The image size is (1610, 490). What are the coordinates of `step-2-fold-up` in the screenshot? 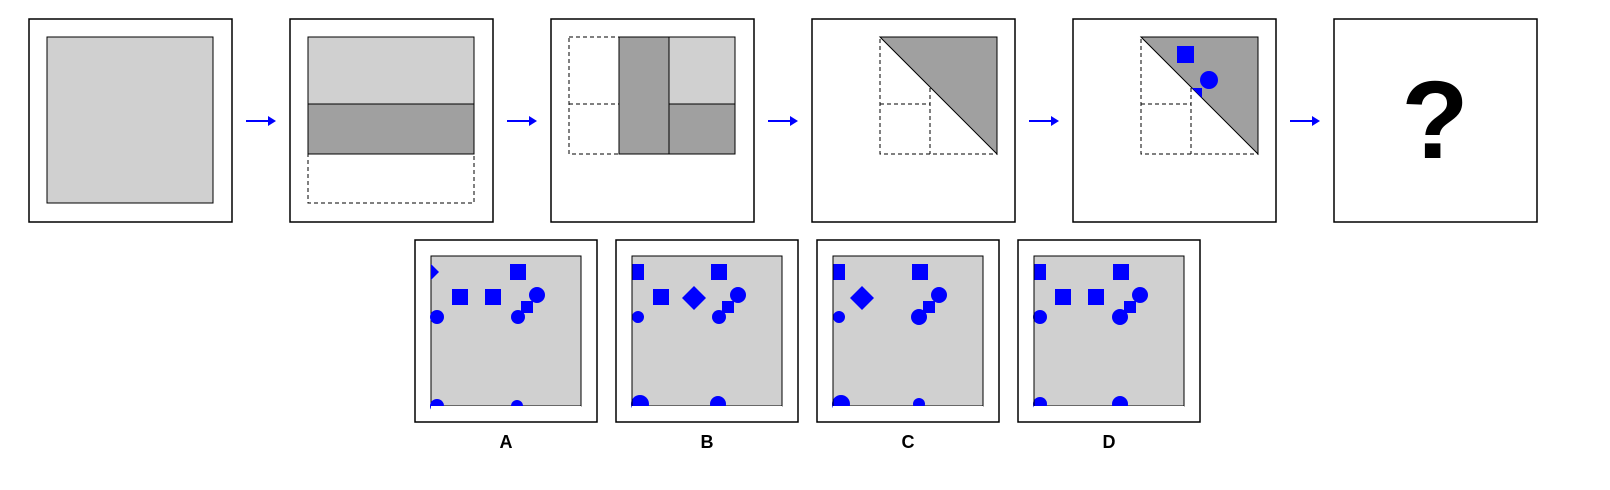 It's located at (391, 120).